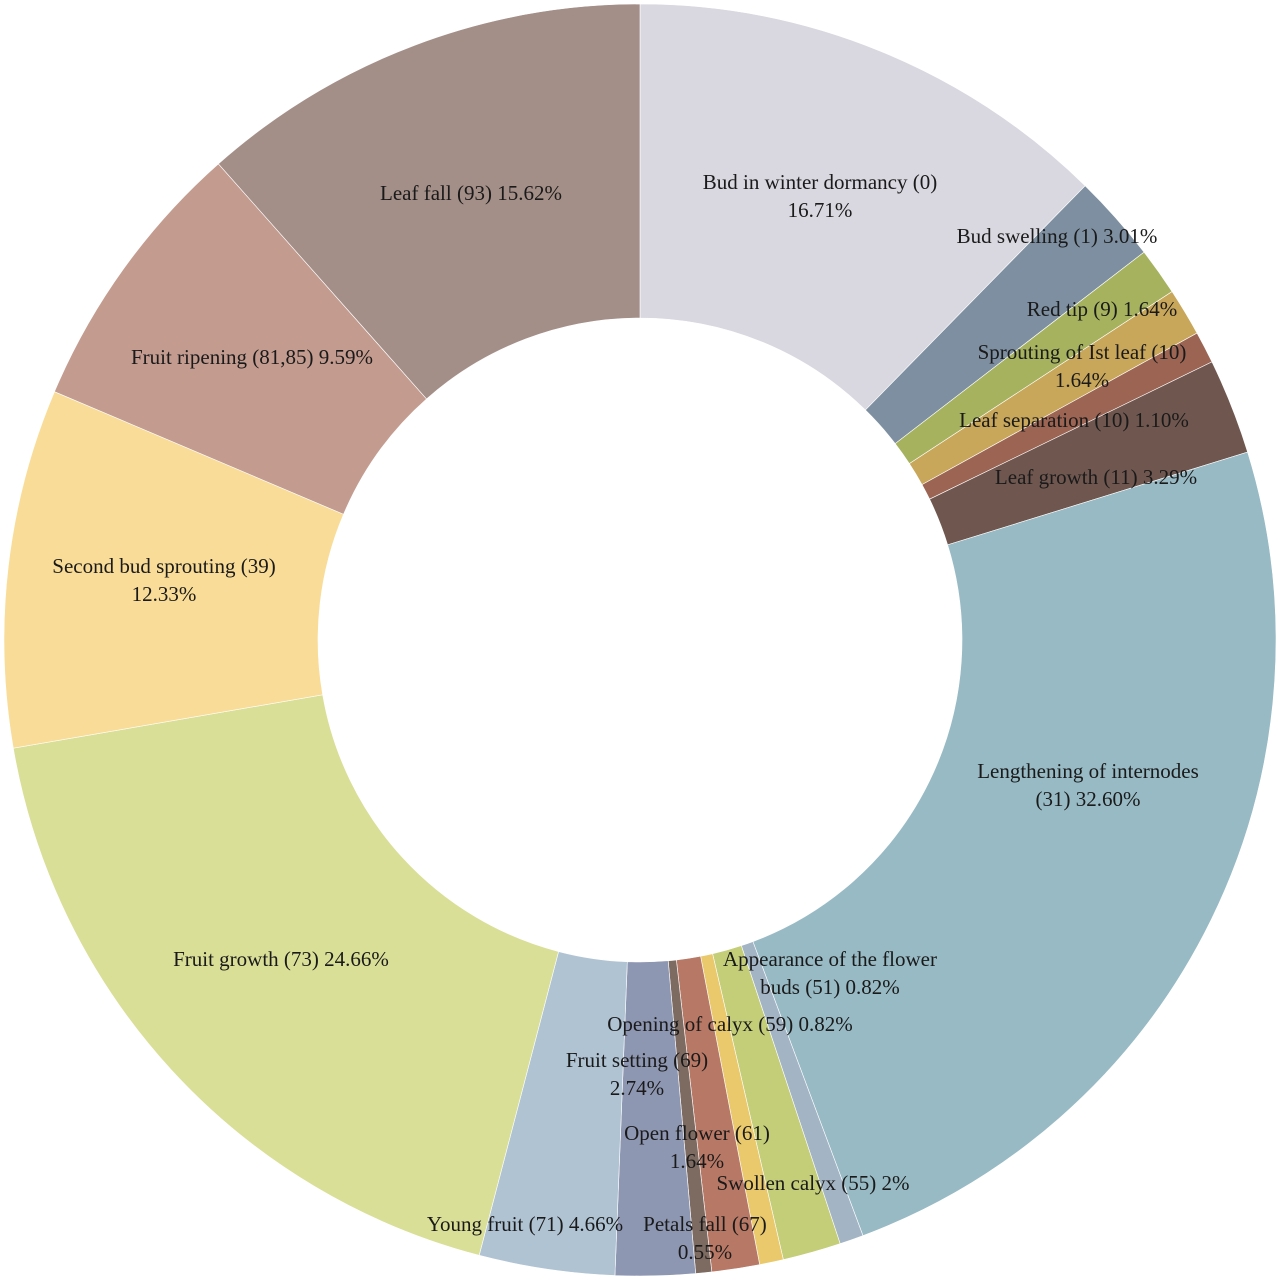 This screenshot has height=1279, width=1280. Describe the element at coordinates (705, 1252) in the screenshot. I see `slice-label-line: 0.55%` at that location.